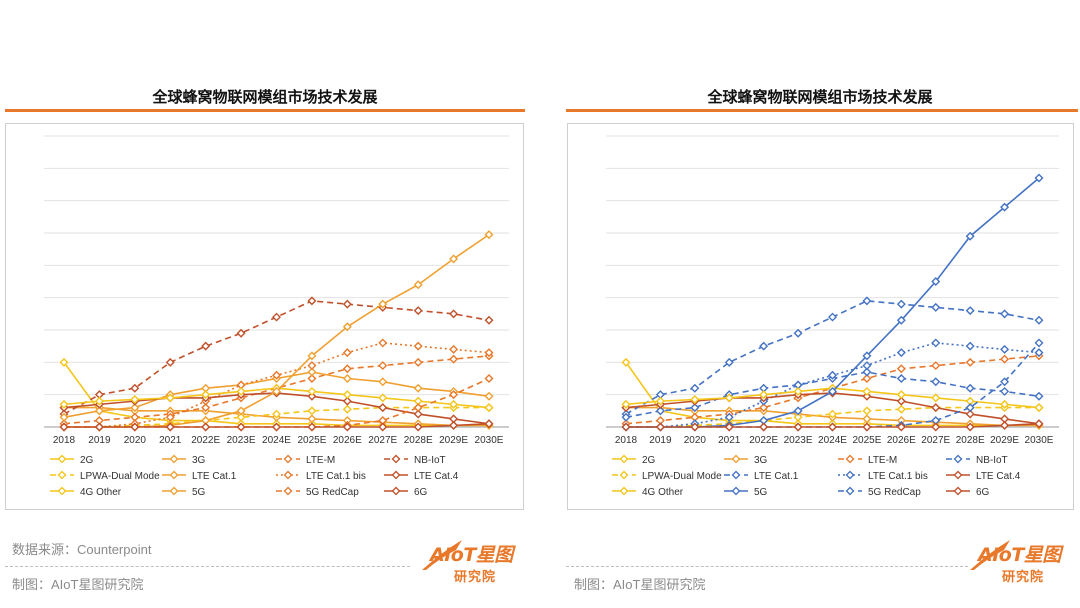  What do you see at coordinates (199, 460) in the screenshot?
I see `legend-label: 3G` at bounding box center [199, 460].